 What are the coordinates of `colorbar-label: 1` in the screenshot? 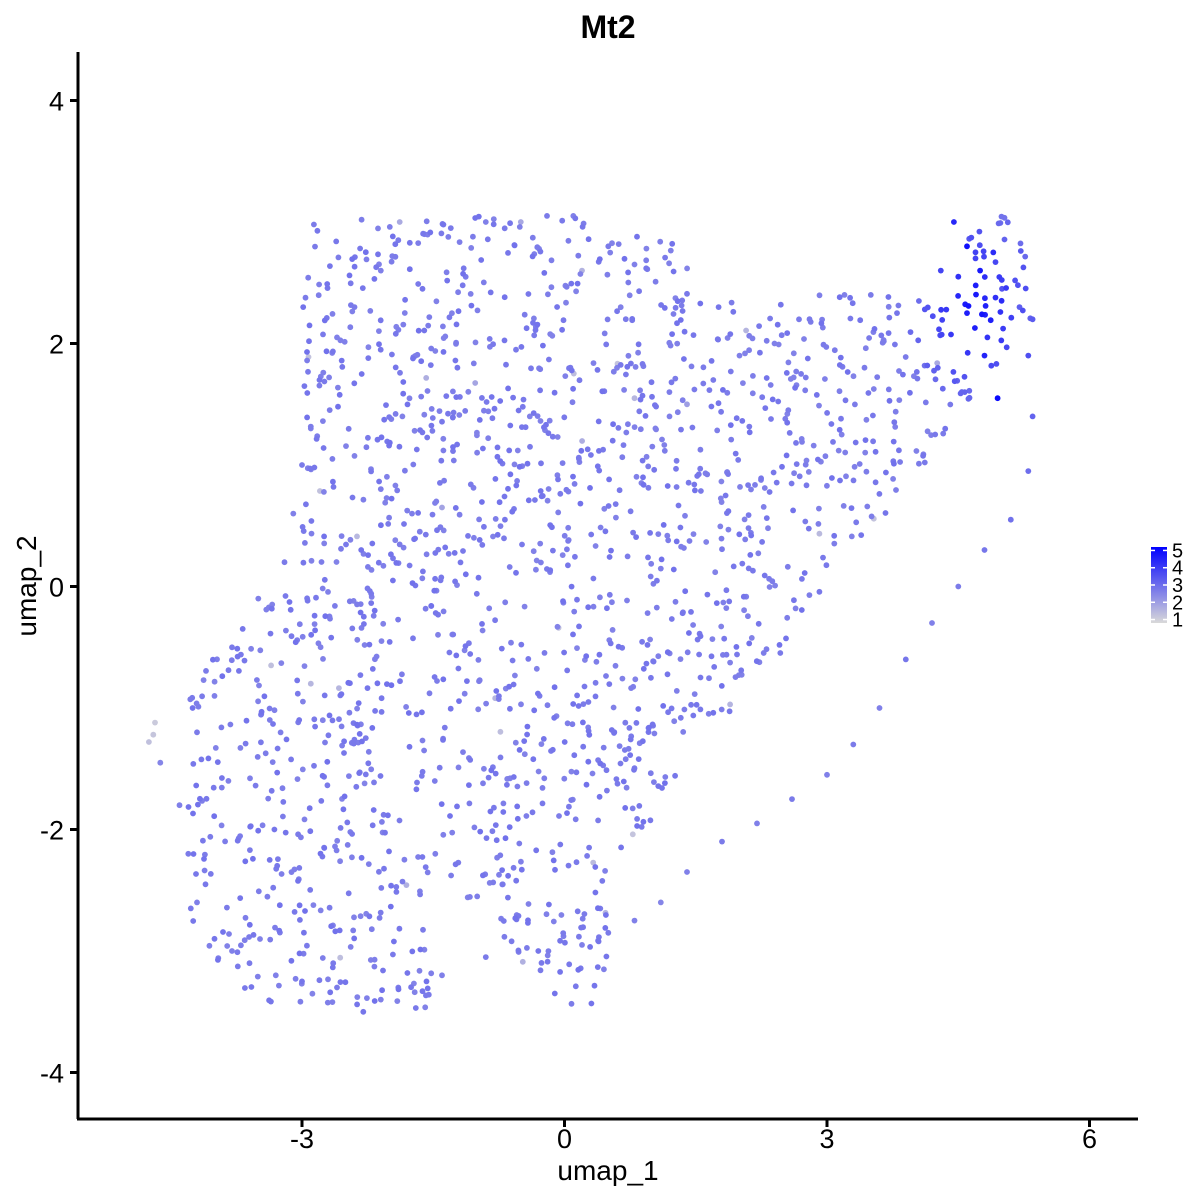 It's located at (1177, 621).